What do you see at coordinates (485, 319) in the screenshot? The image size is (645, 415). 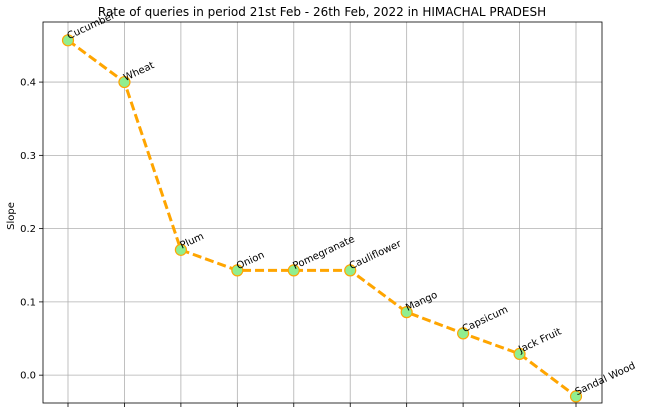 I see `data-point-label: Capsicum` at bounding box center [485, 319].